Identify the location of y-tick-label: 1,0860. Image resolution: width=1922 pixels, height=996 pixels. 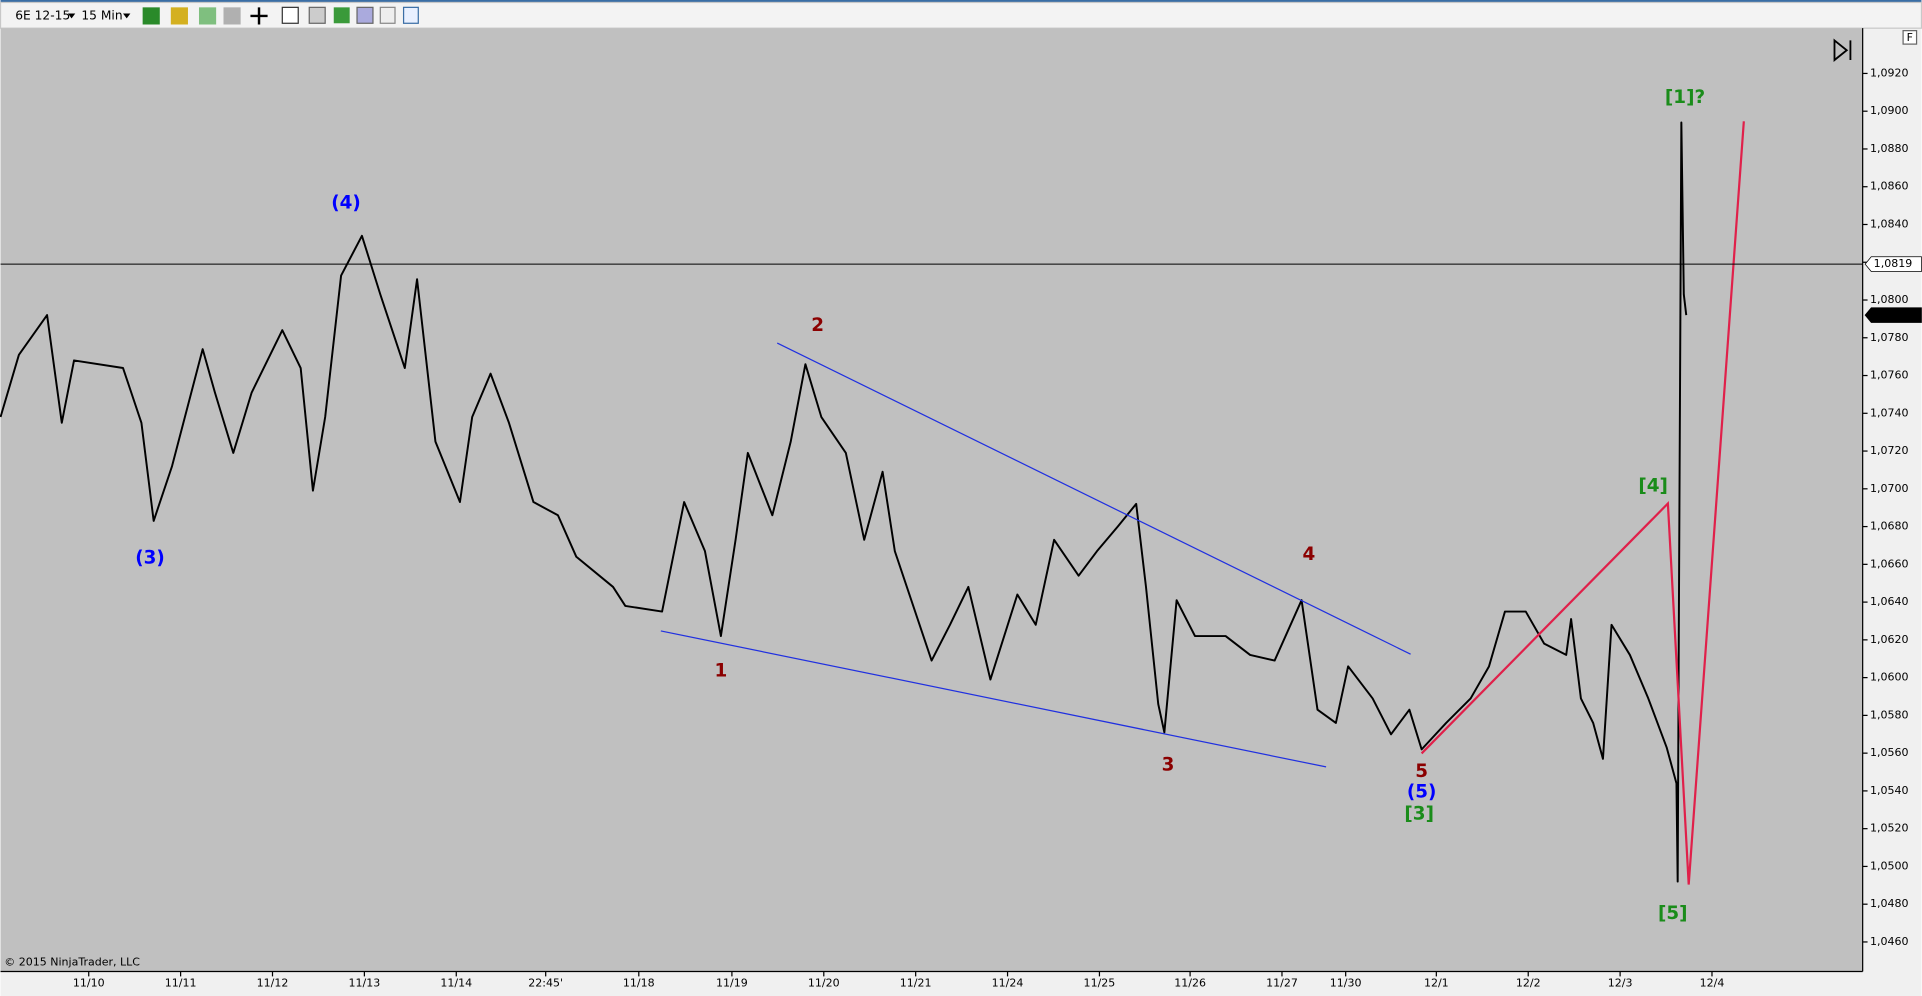
(1889, 186).